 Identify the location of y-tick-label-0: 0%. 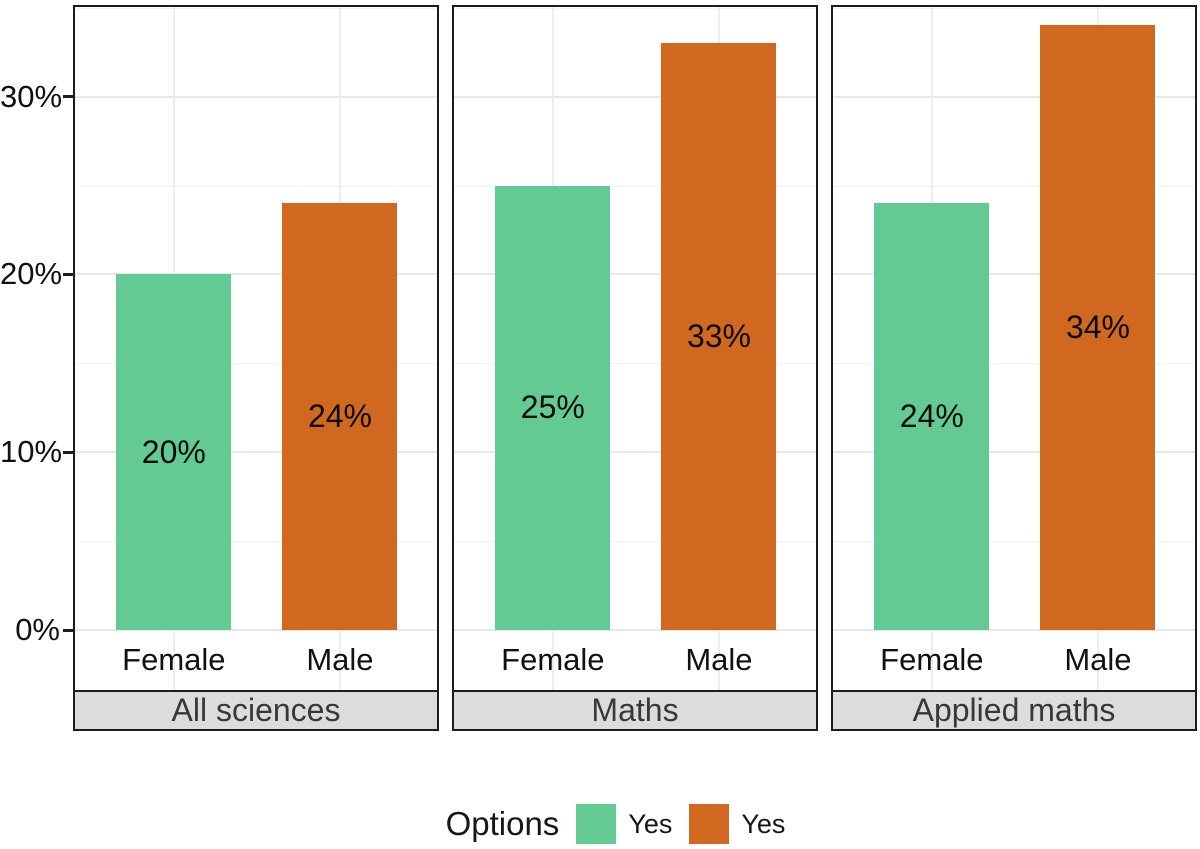
(37, 629).